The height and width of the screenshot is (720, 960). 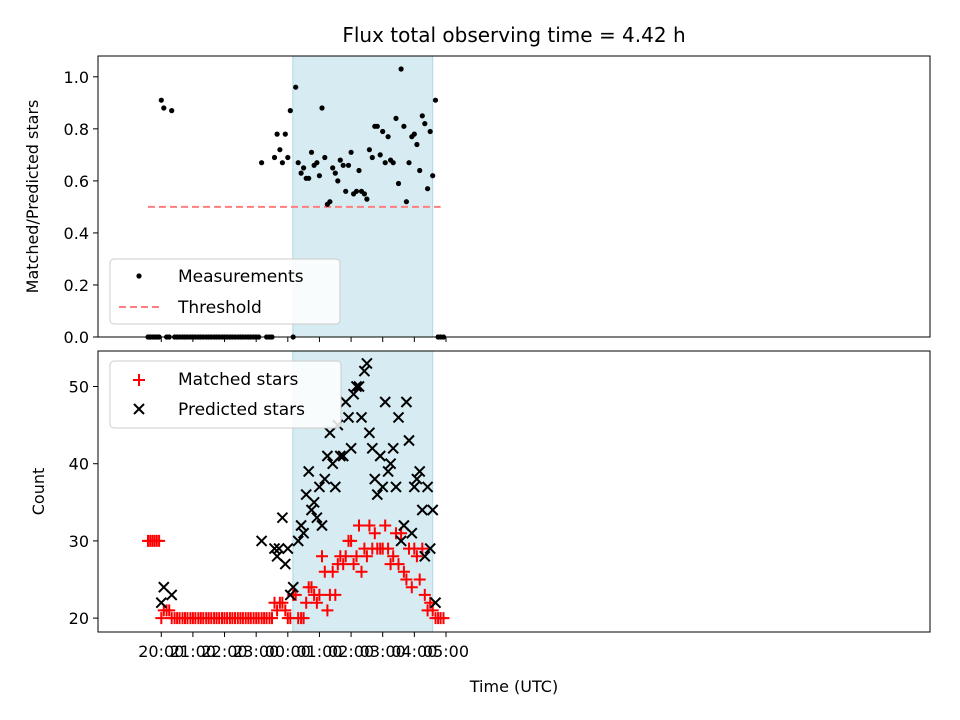 What do you see at coordinates (79, 618) in the screenshot?
I see `y-tick-label: 20` at bounding box center [79, 618].